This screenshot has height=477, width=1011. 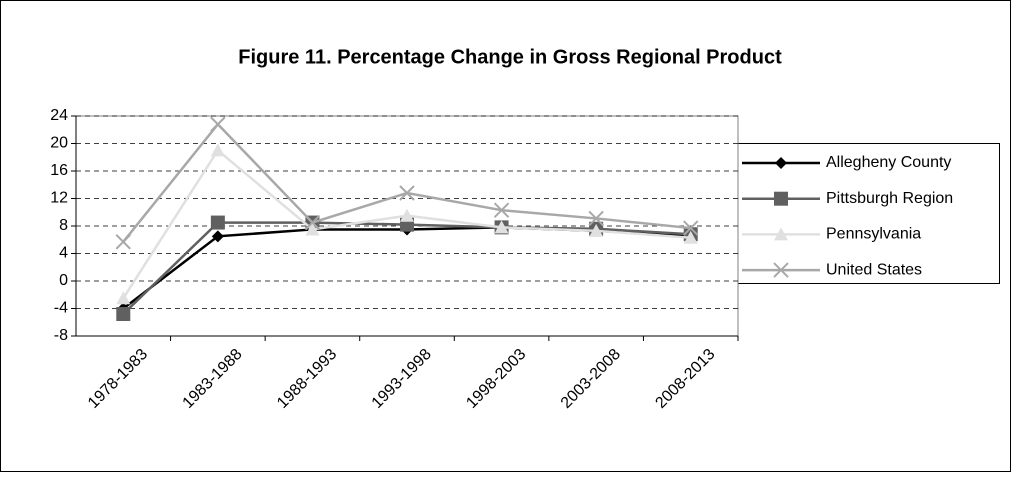 I want to click on y-tick-label: 4, so click(x=63, y=253).